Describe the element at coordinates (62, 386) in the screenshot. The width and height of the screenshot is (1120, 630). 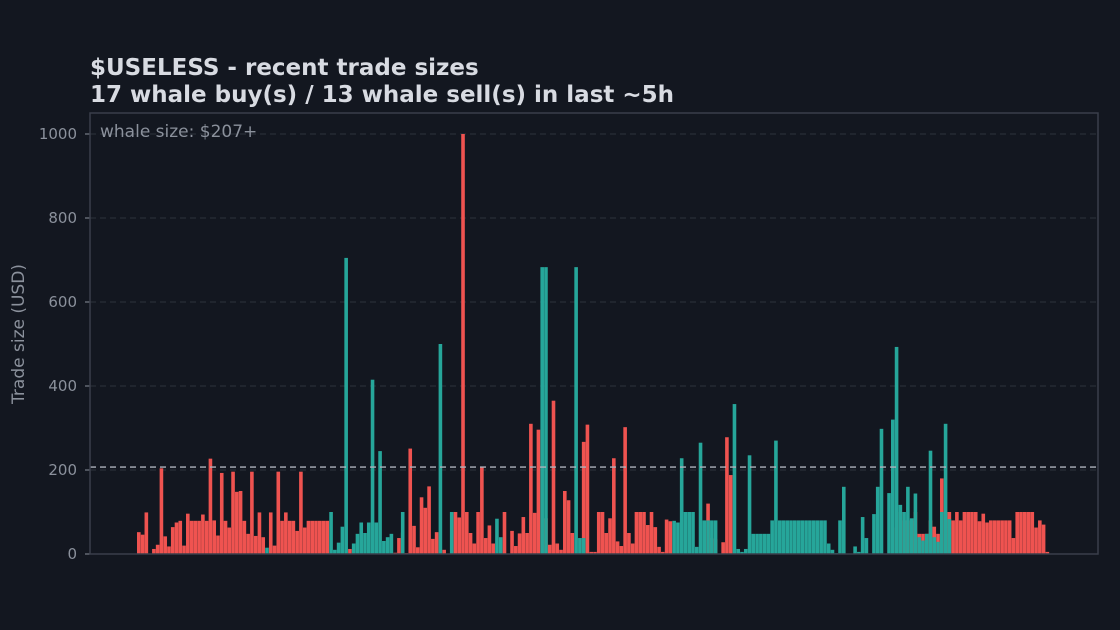
I see `y-tick-label: 400` at that location.